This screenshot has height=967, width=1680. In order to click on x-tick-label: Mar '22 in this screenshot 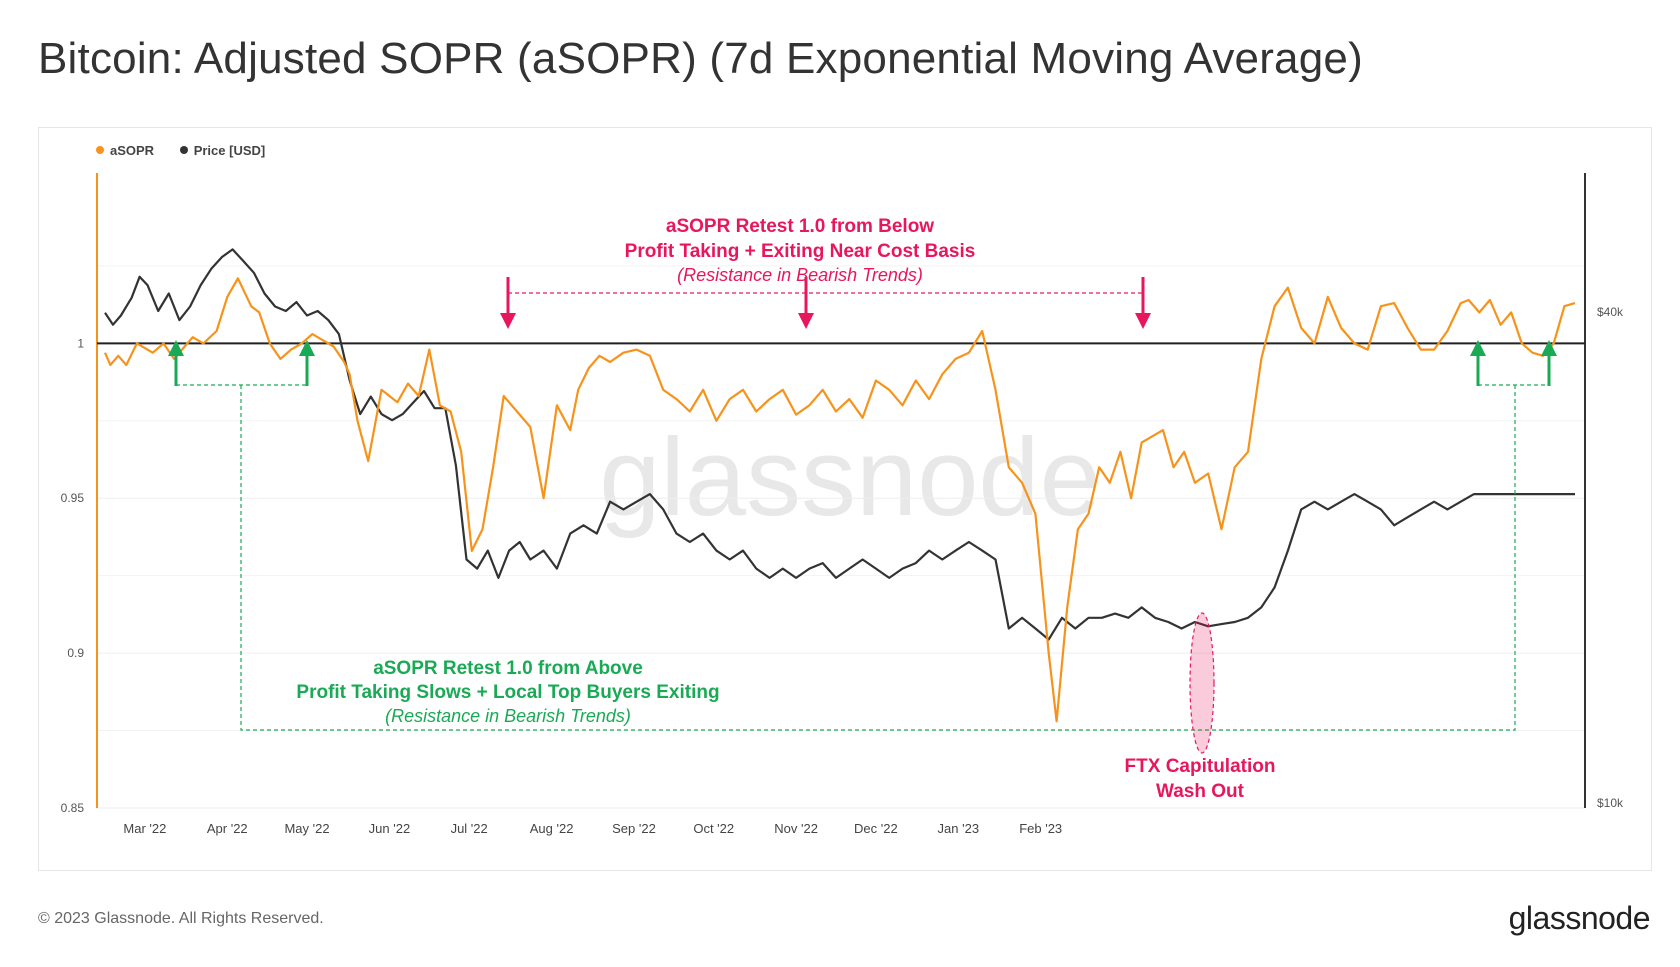, I will do `click(144, 828)`.